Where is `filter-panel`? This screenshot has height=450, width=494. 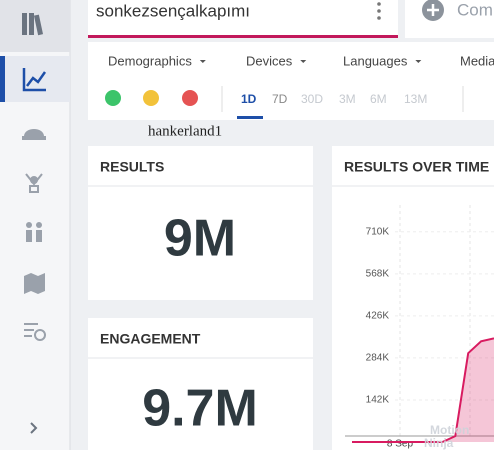
filter-panel is located at coordinates (291, 81).